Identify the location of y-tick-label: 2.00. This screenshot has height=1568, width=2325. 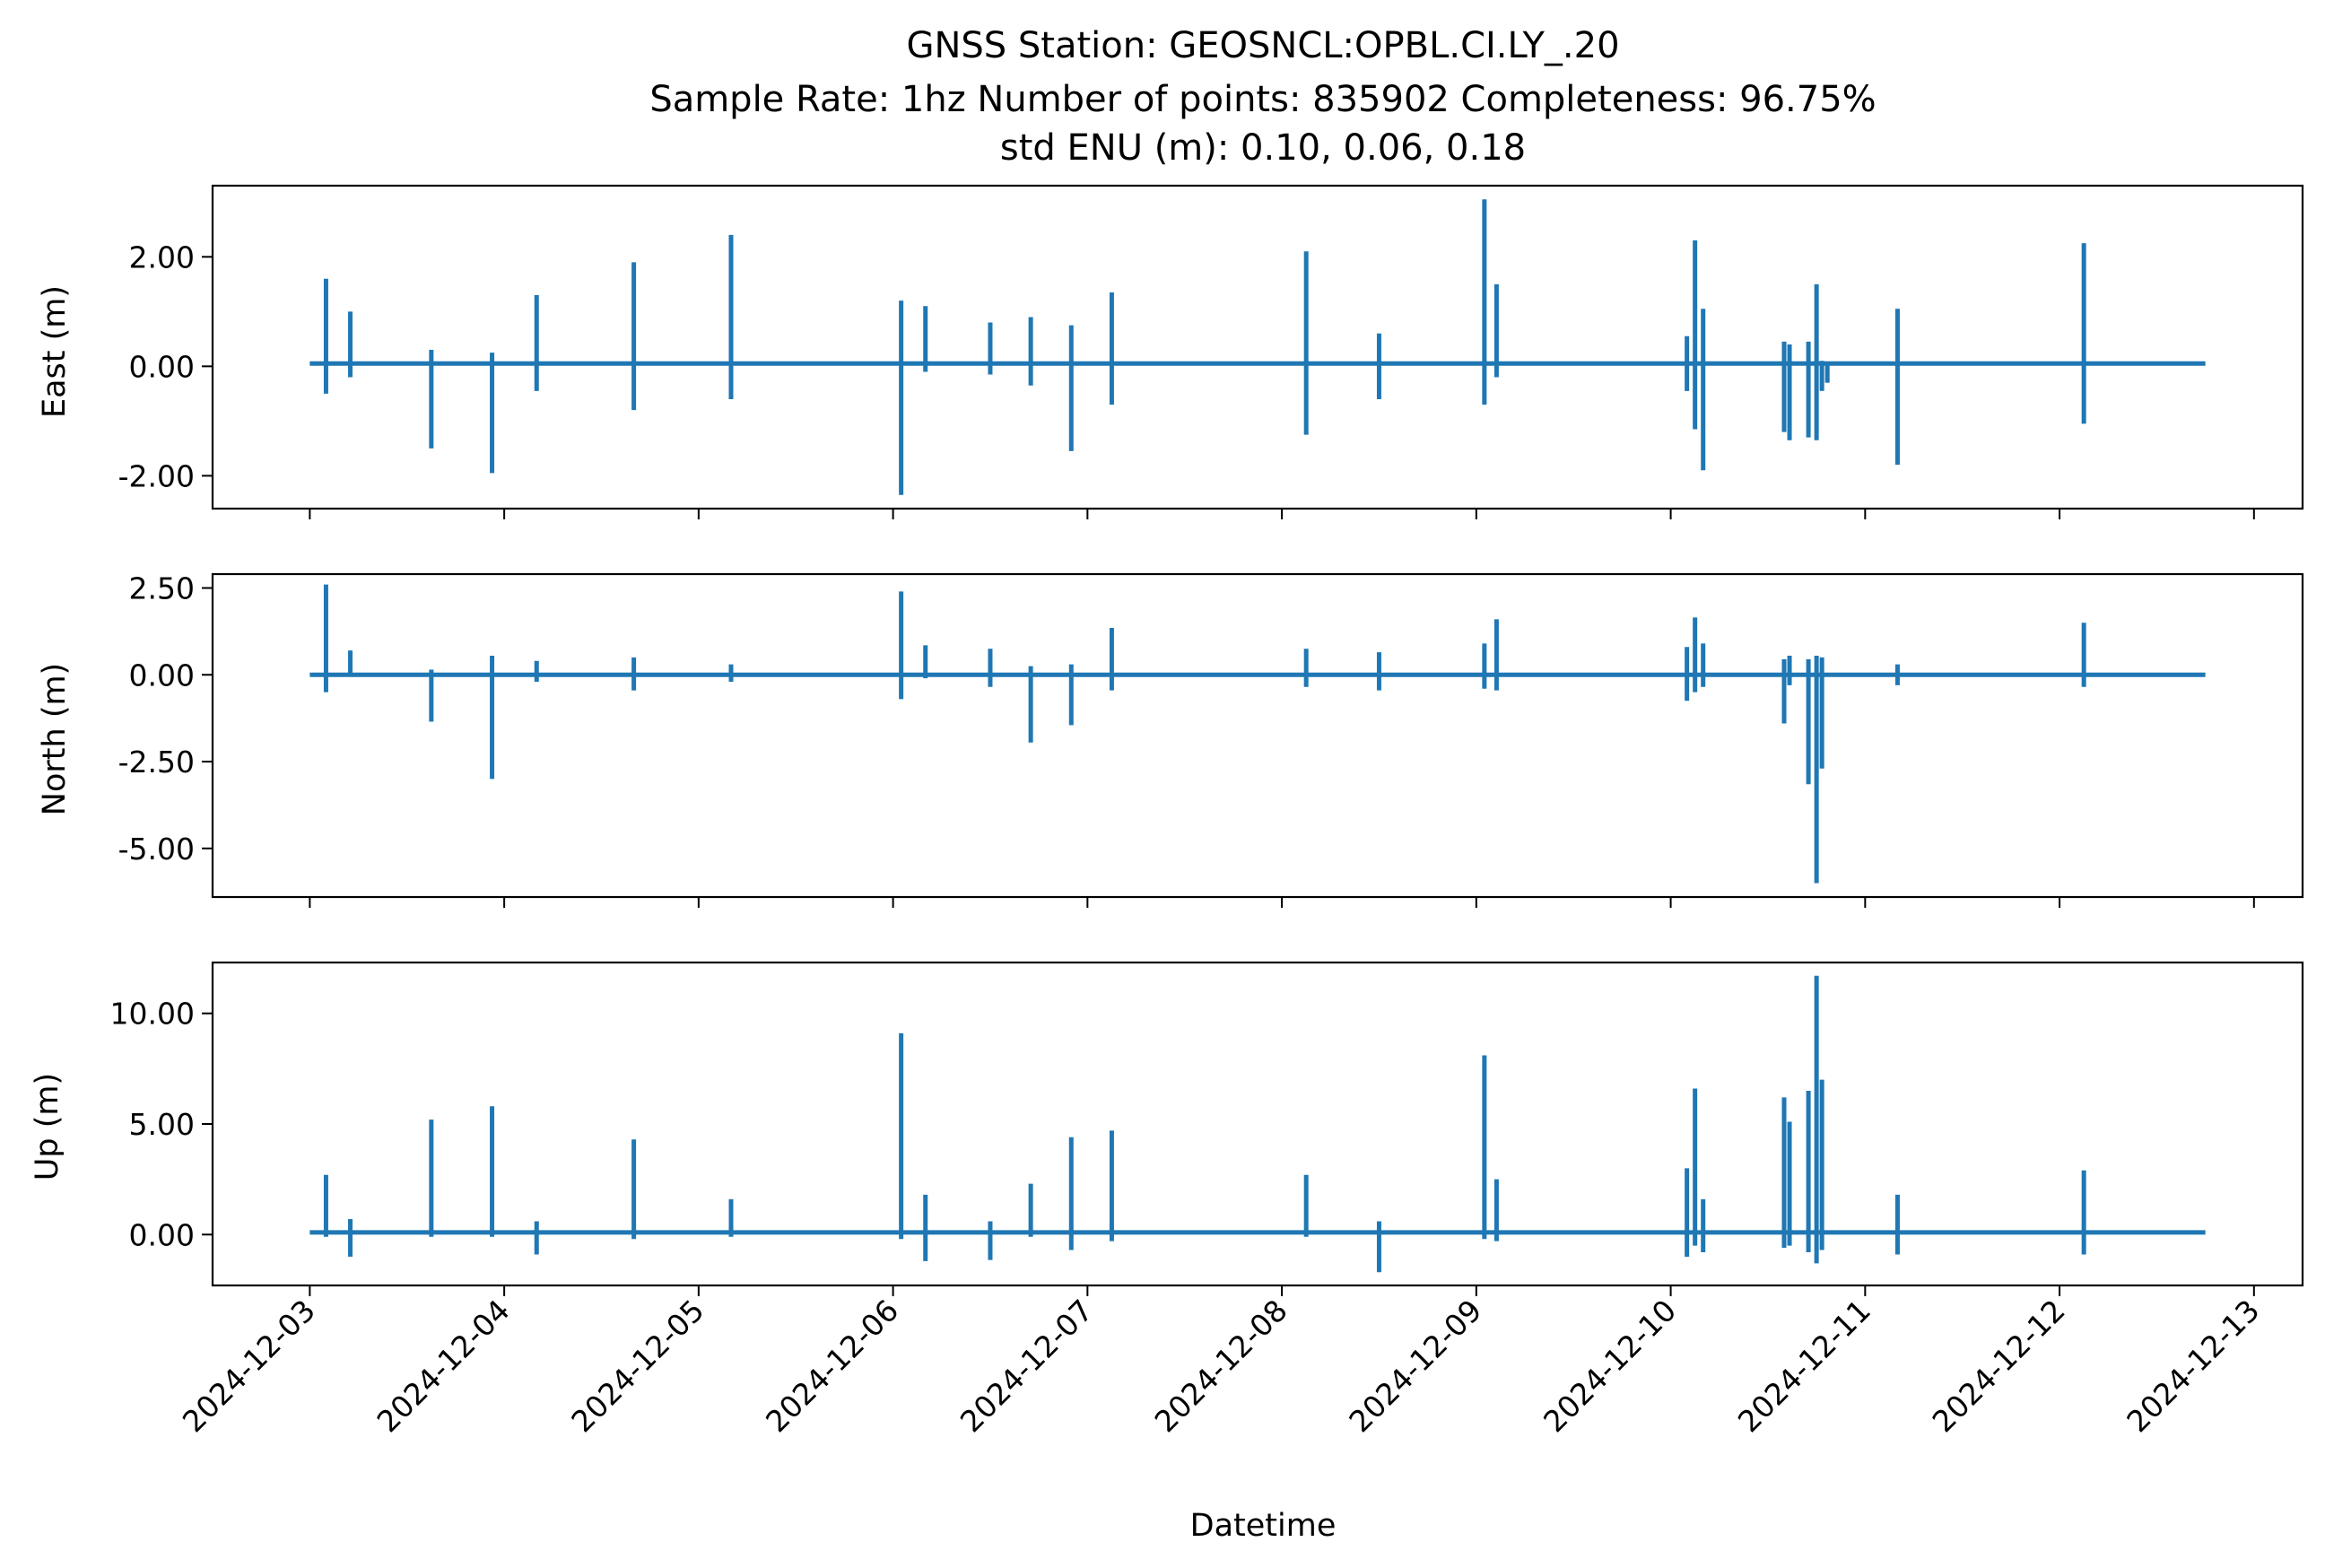
(162, 257).